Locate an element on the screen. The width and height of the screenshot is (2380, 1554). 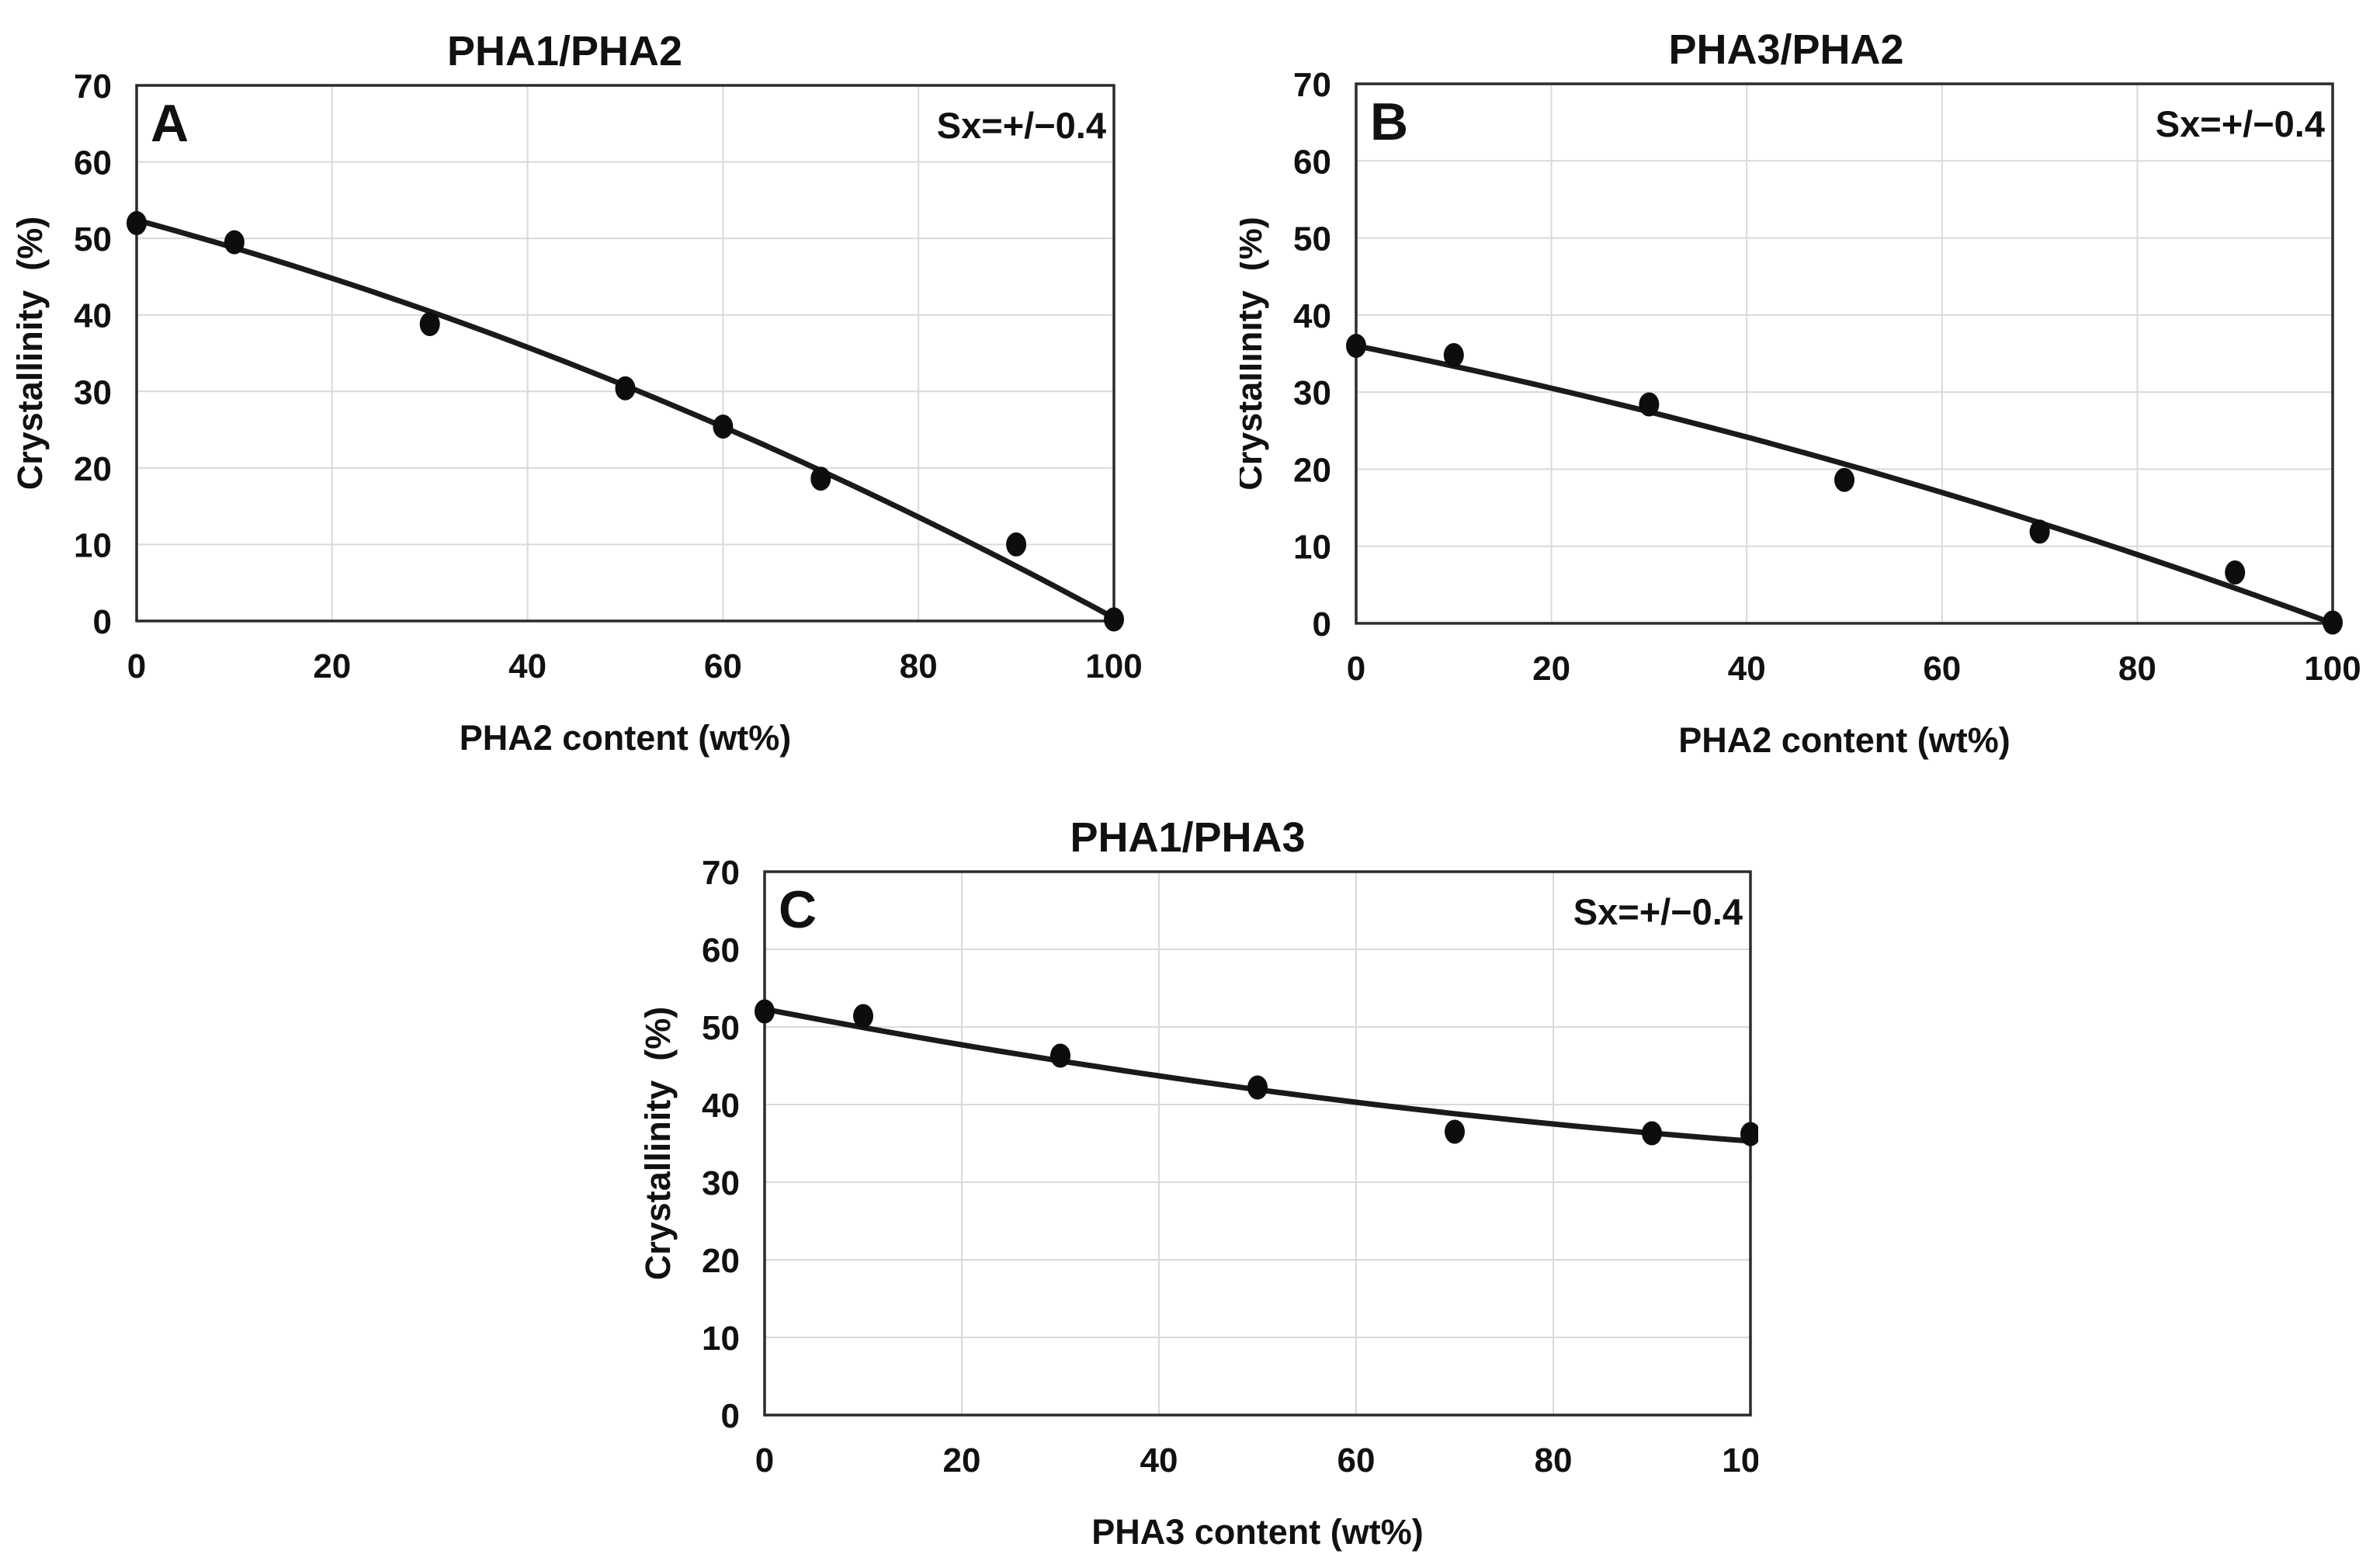
chart-title: PHA1/PHA3 is located at coordinates (1187, 837).